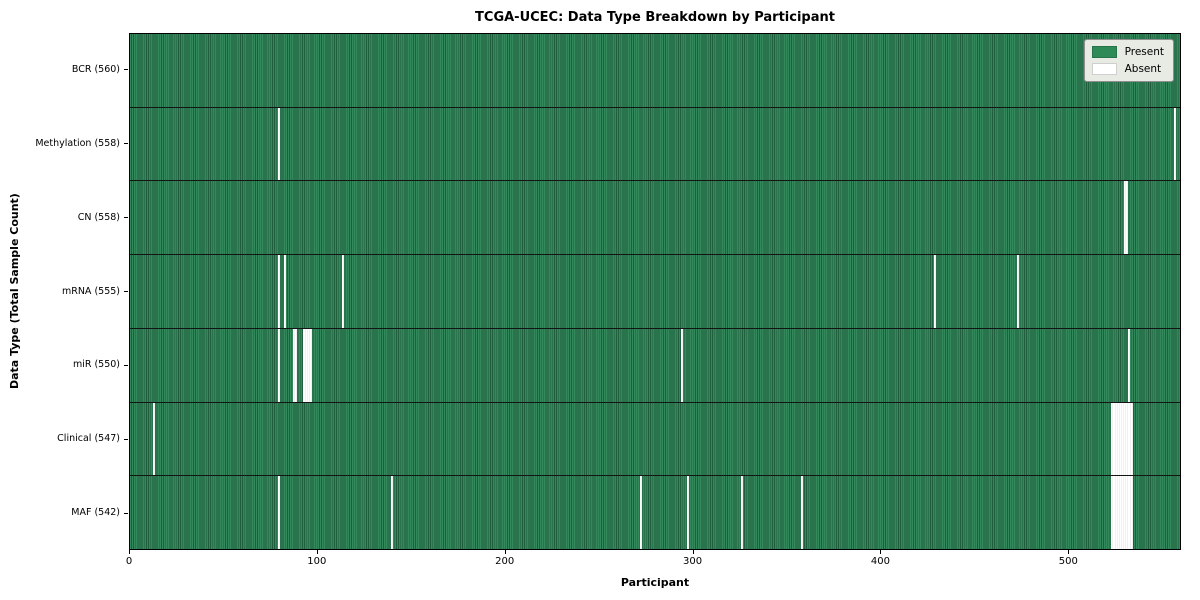 Image resolution: width=1200 pixels, height=600 pixels. I want to click on x-tick-label: 300, so click(693, 561).